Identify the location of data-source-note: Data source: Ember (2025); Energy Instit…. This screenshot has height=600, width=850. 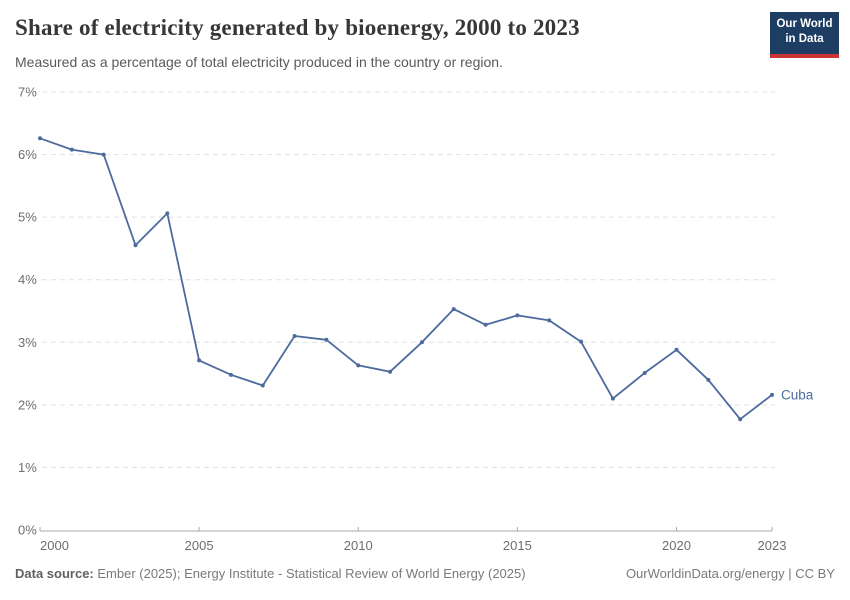
(270, 573).